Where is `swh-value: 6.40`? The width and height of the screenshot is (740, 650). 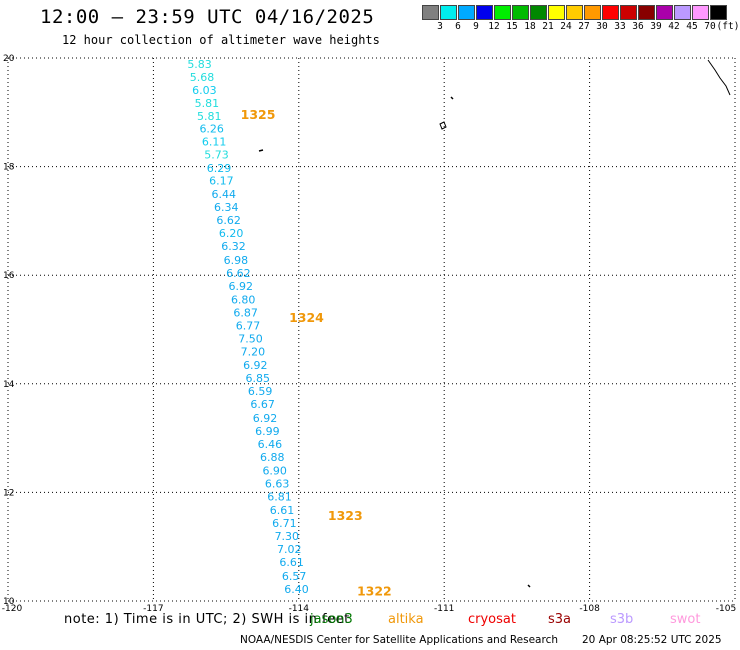
swh-value: 6.40 is located at coordinates (296, 589).